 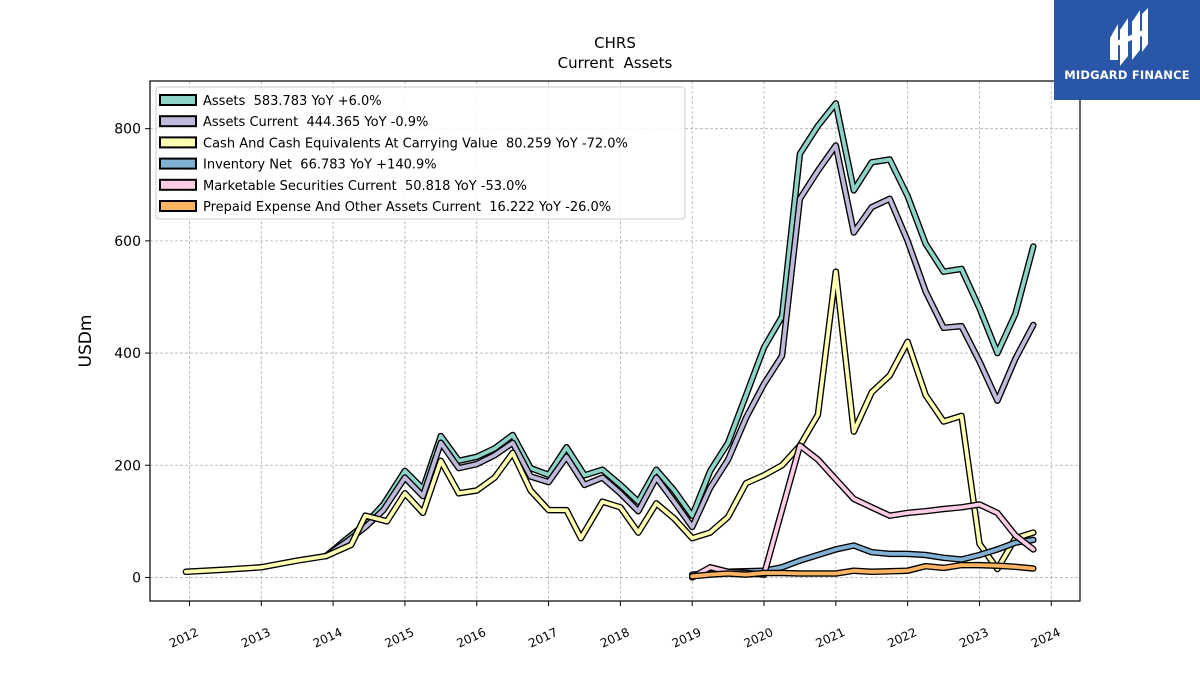 What do you see at coordinates (127, 354) in the screenshot?
I see `y-tick-label: 400` at bounding box center [127, 354].